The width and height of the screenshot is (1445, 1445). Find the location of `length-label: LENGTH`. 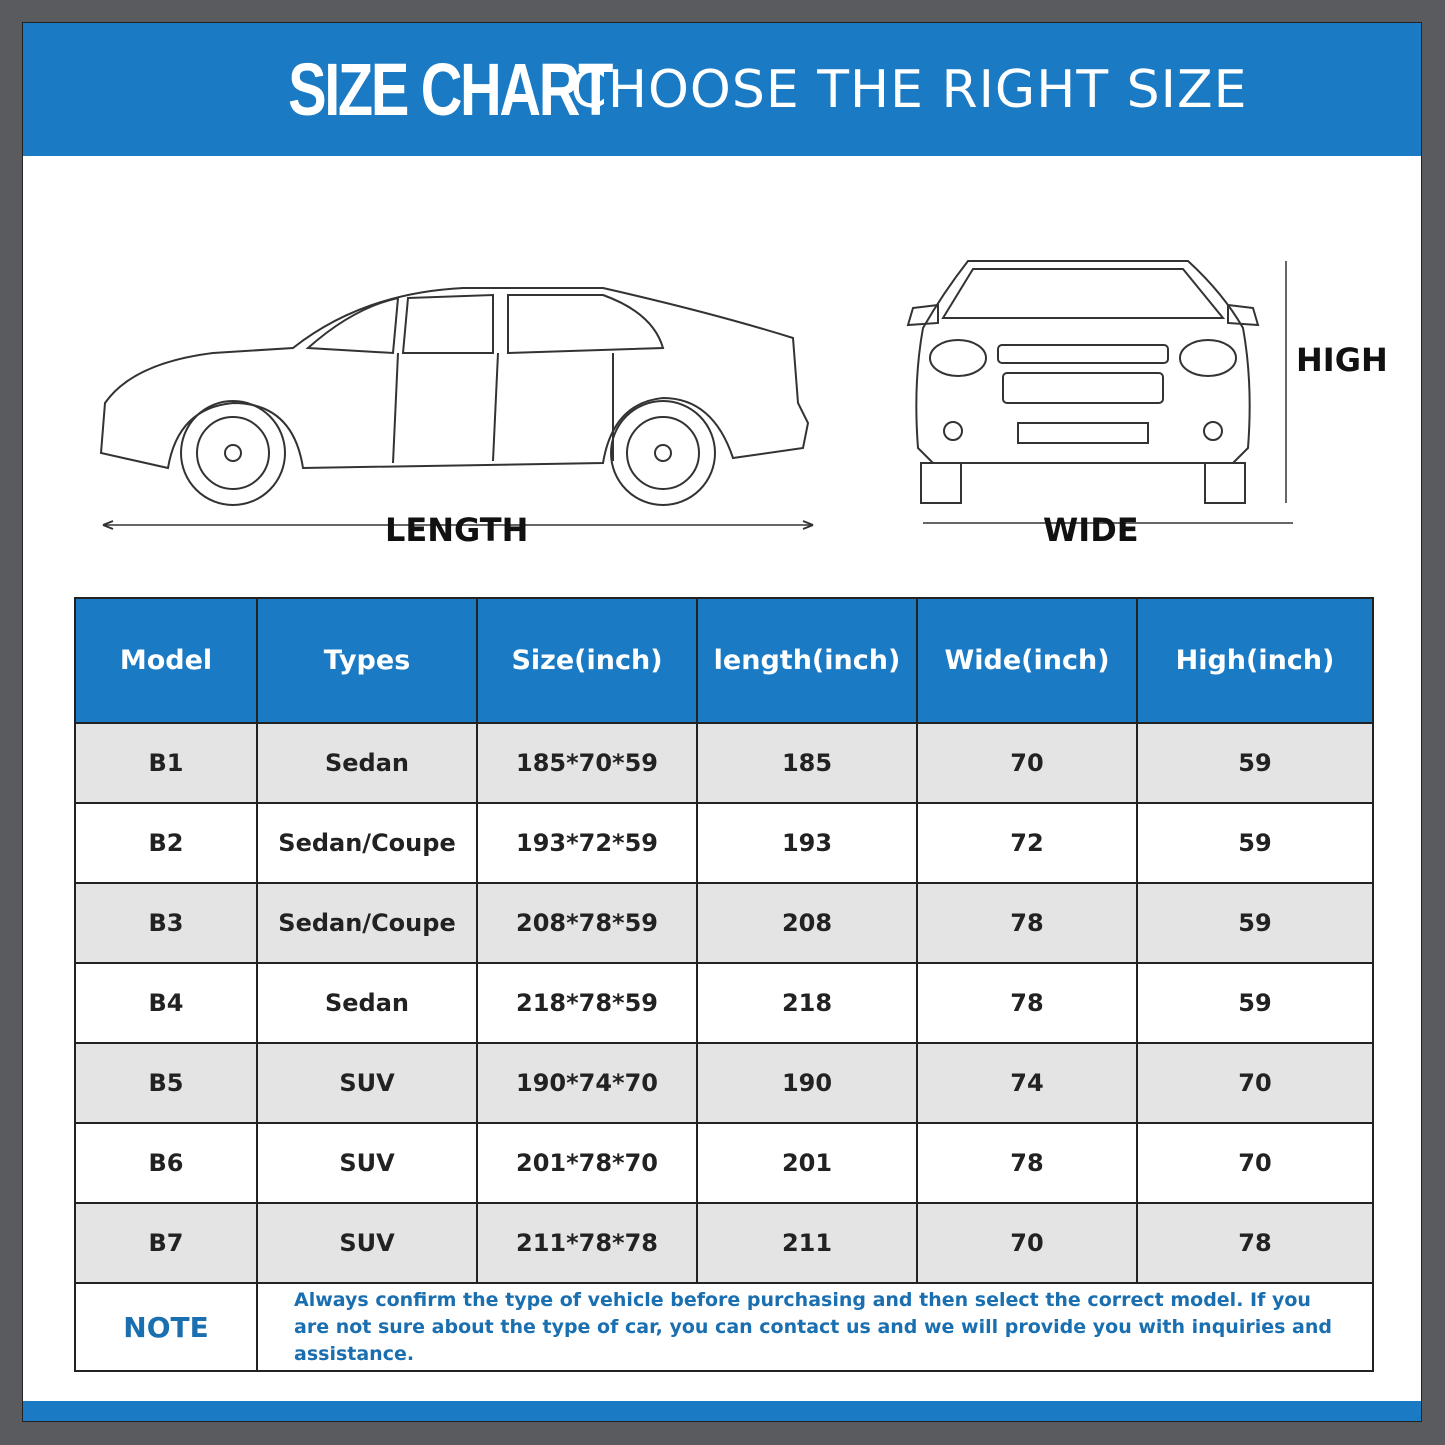

length-label: LENGTH is located at coordinates (457, 530).